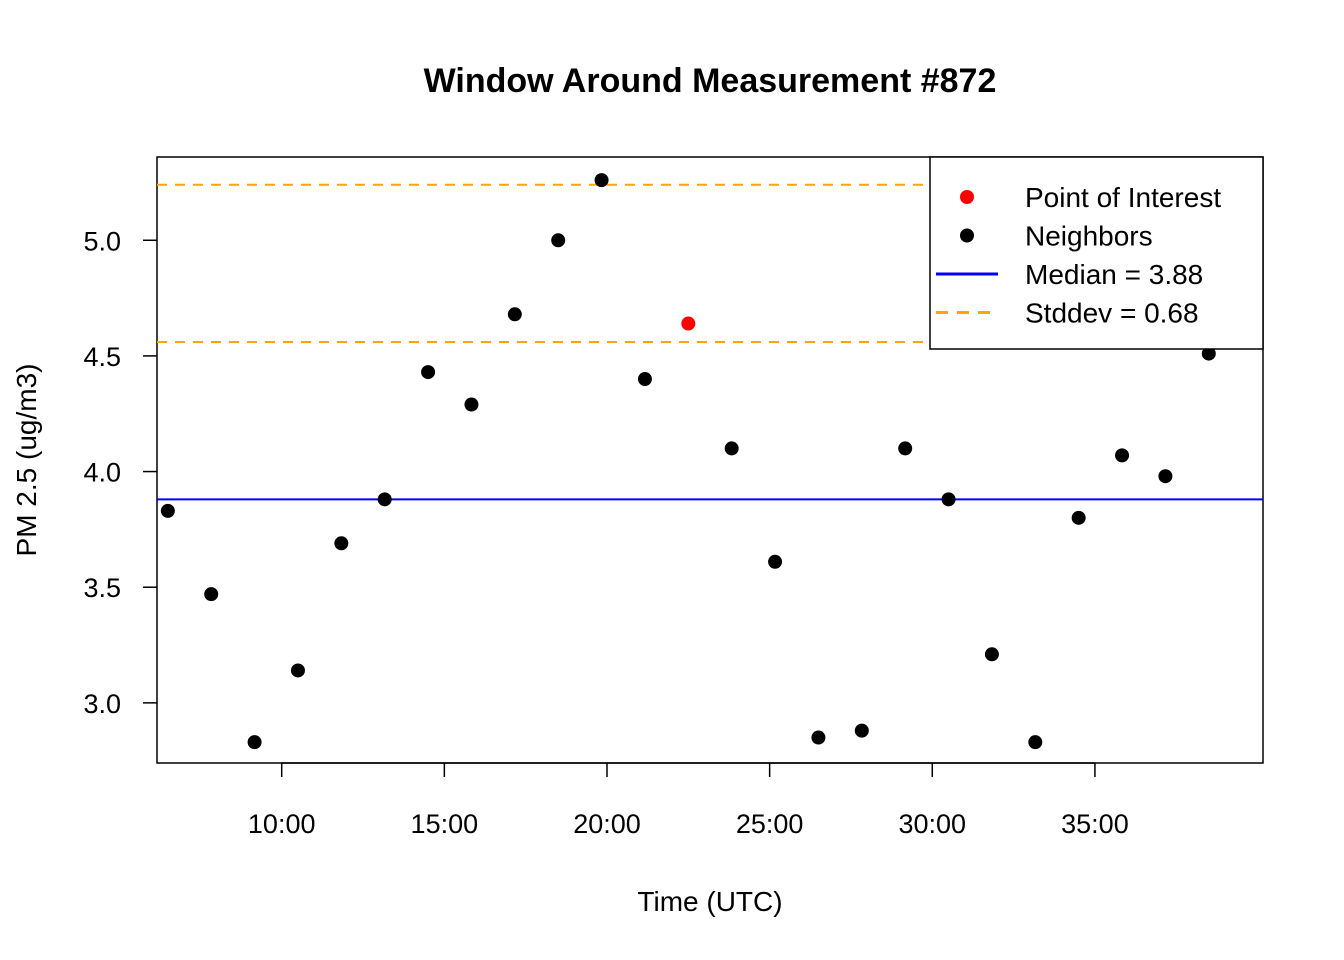 The width and height of the screenshot is (1344, 960). Describe the element at coordinates (1112, 313) in the screenshot. I see `legend-label: Stddev = 0.68` at that location.